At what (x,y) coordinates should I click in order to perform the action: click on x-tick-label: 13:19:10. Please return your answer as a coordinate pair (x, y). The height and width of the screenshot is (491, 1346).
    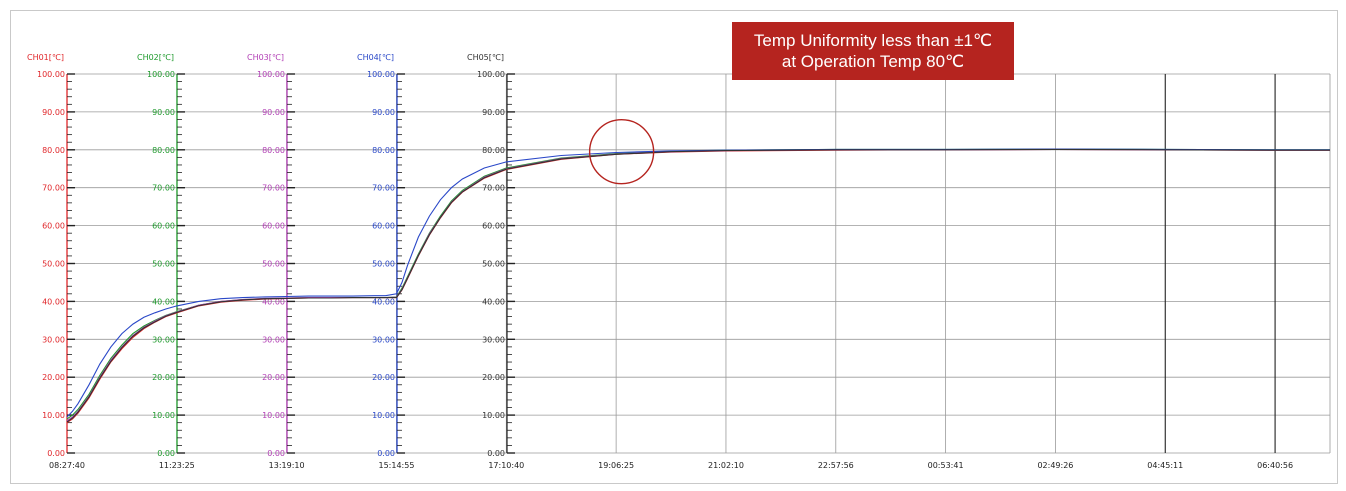
    Looking at the image, I should click on (287, 465).